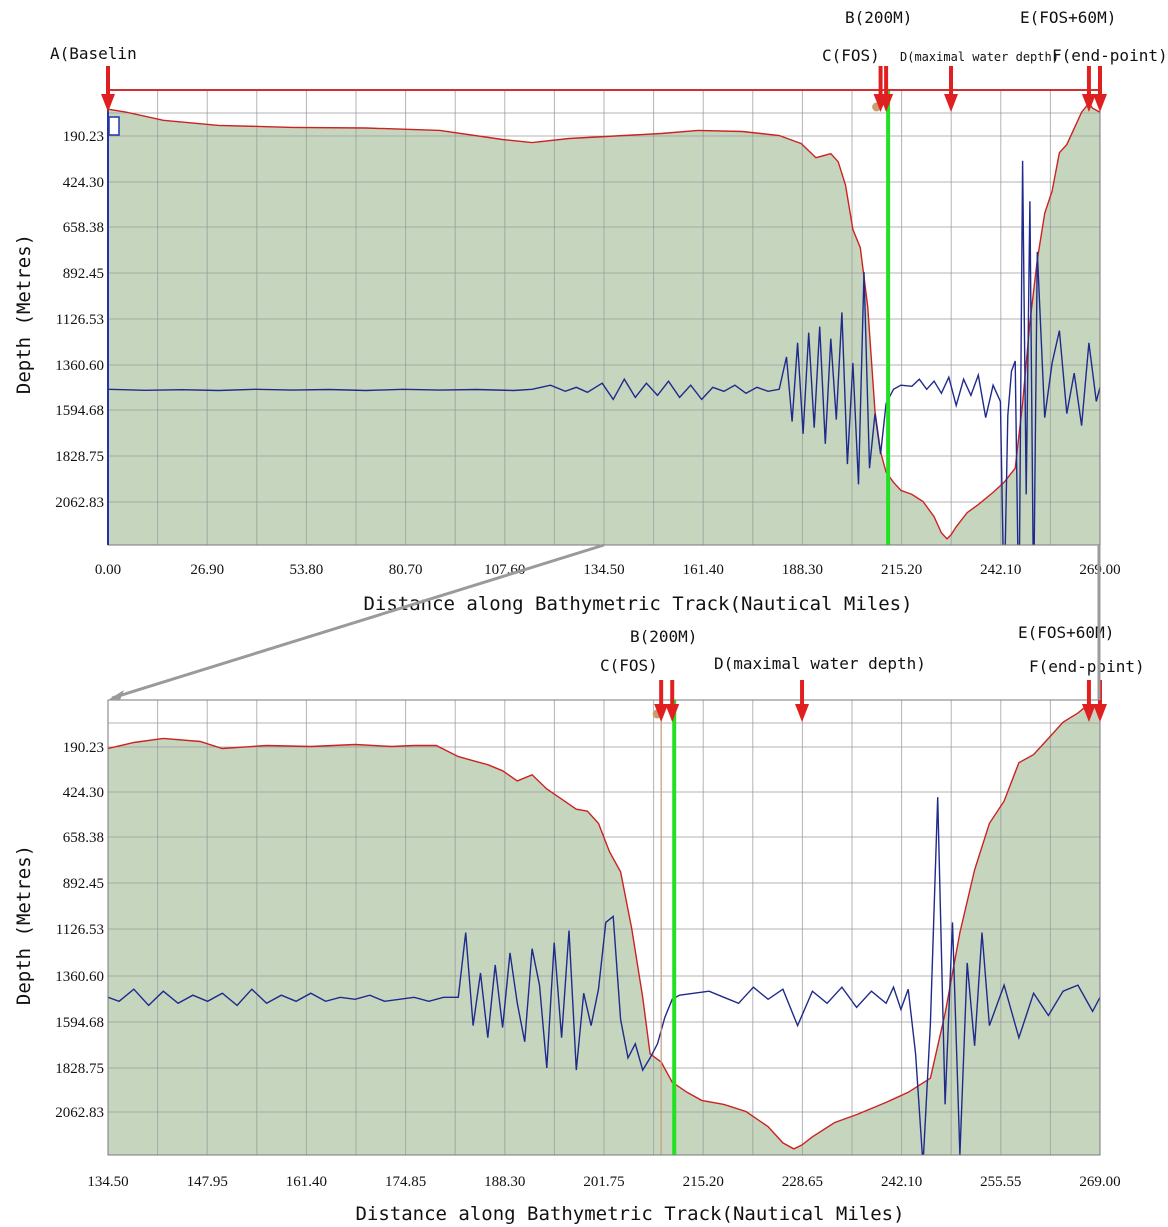 This screenshot has height=1227, width=1168. Describe the element at coordinates (116, 695) in the screenshot. I see `zoom-arrow-head` at that location.